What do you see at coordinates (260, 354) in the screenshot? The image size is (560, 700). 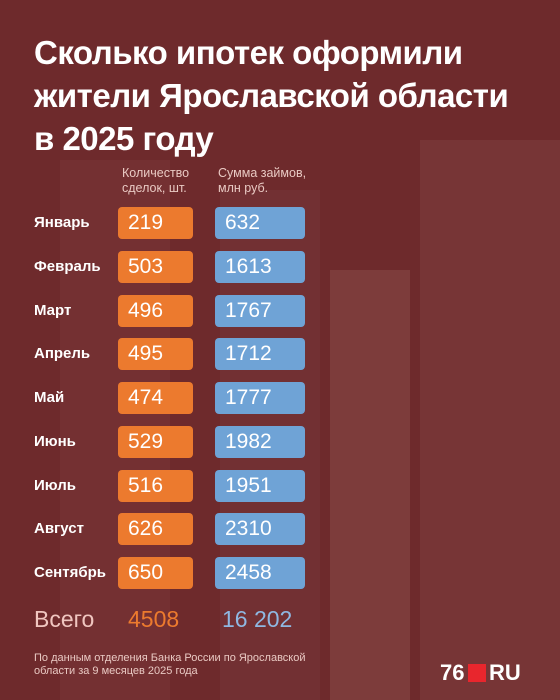 I see `sum-cell: 1712` at bounding box center [260, 354].